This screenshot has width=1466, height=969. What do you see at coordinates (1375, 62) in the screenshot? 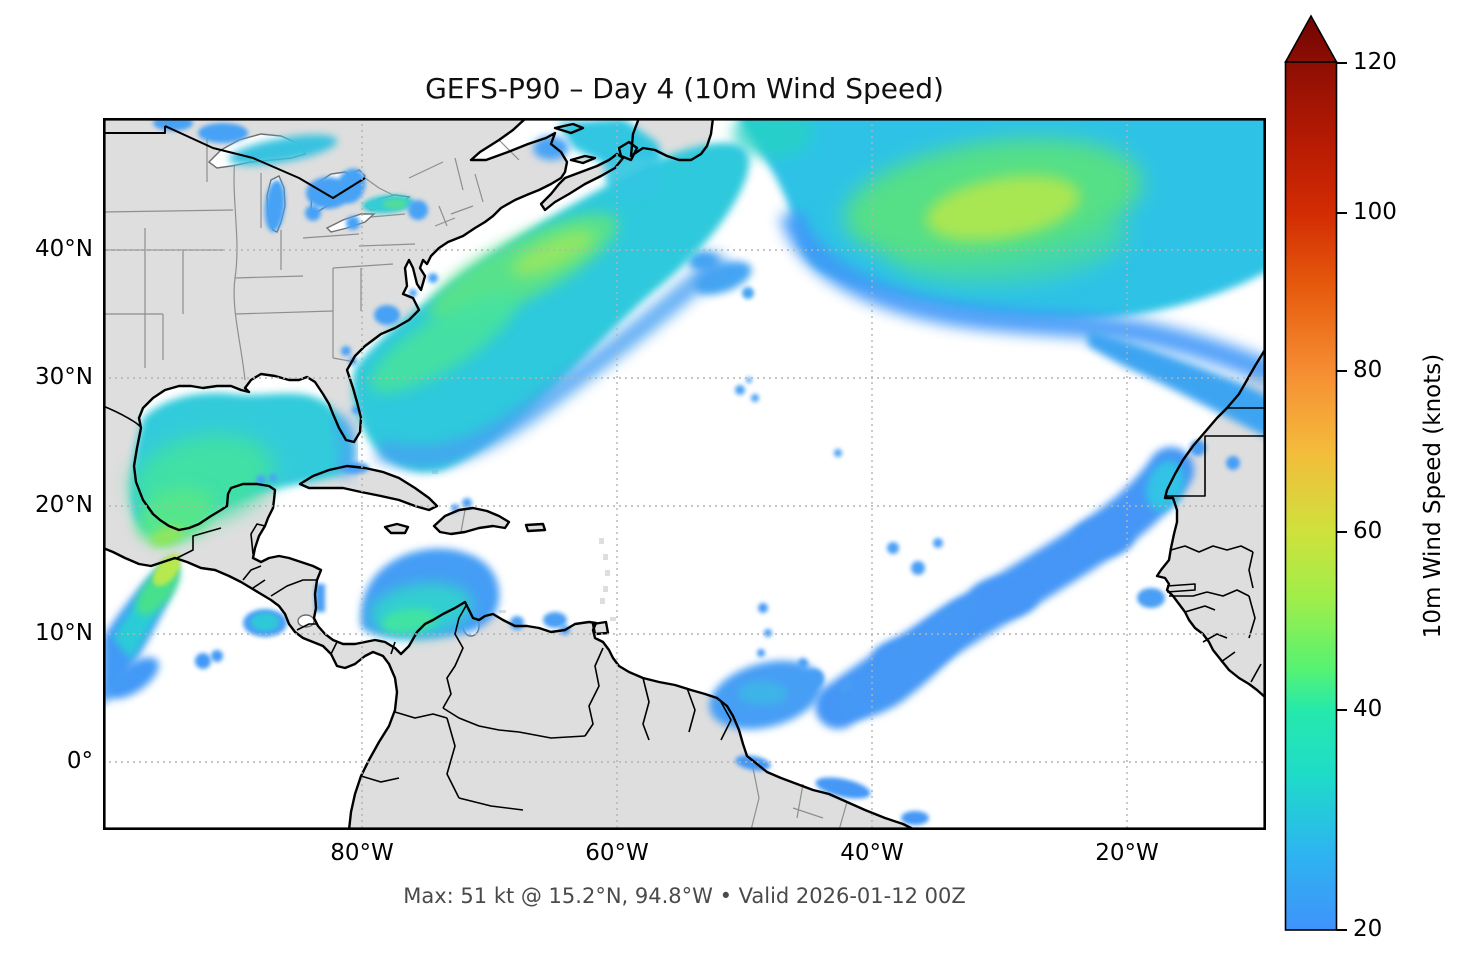
I see `colorbar-tick-label: 120` at bounding box center [1375, 62].